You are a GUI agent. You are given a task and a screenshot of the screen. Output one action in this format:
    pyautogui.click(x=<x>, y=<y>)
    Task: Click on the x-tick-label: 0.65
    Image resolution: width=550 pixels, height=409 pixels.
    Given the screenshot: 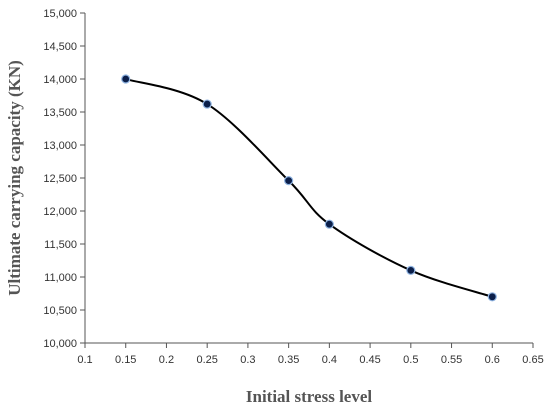 What is the action you would take?
    pyautogui.click(x=532, y=360)
    